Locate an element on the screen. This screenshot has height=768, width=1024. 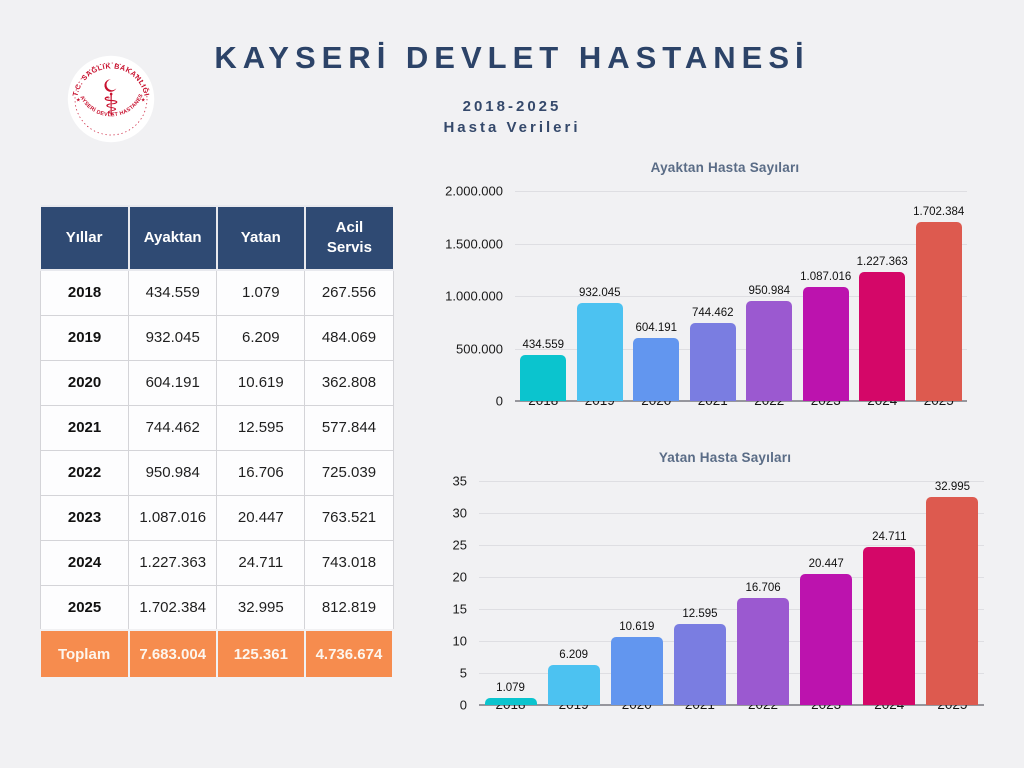
table-header-row: Yıllar Ayaktan Yatan Acil Servis is located at coordinates (216, 238).